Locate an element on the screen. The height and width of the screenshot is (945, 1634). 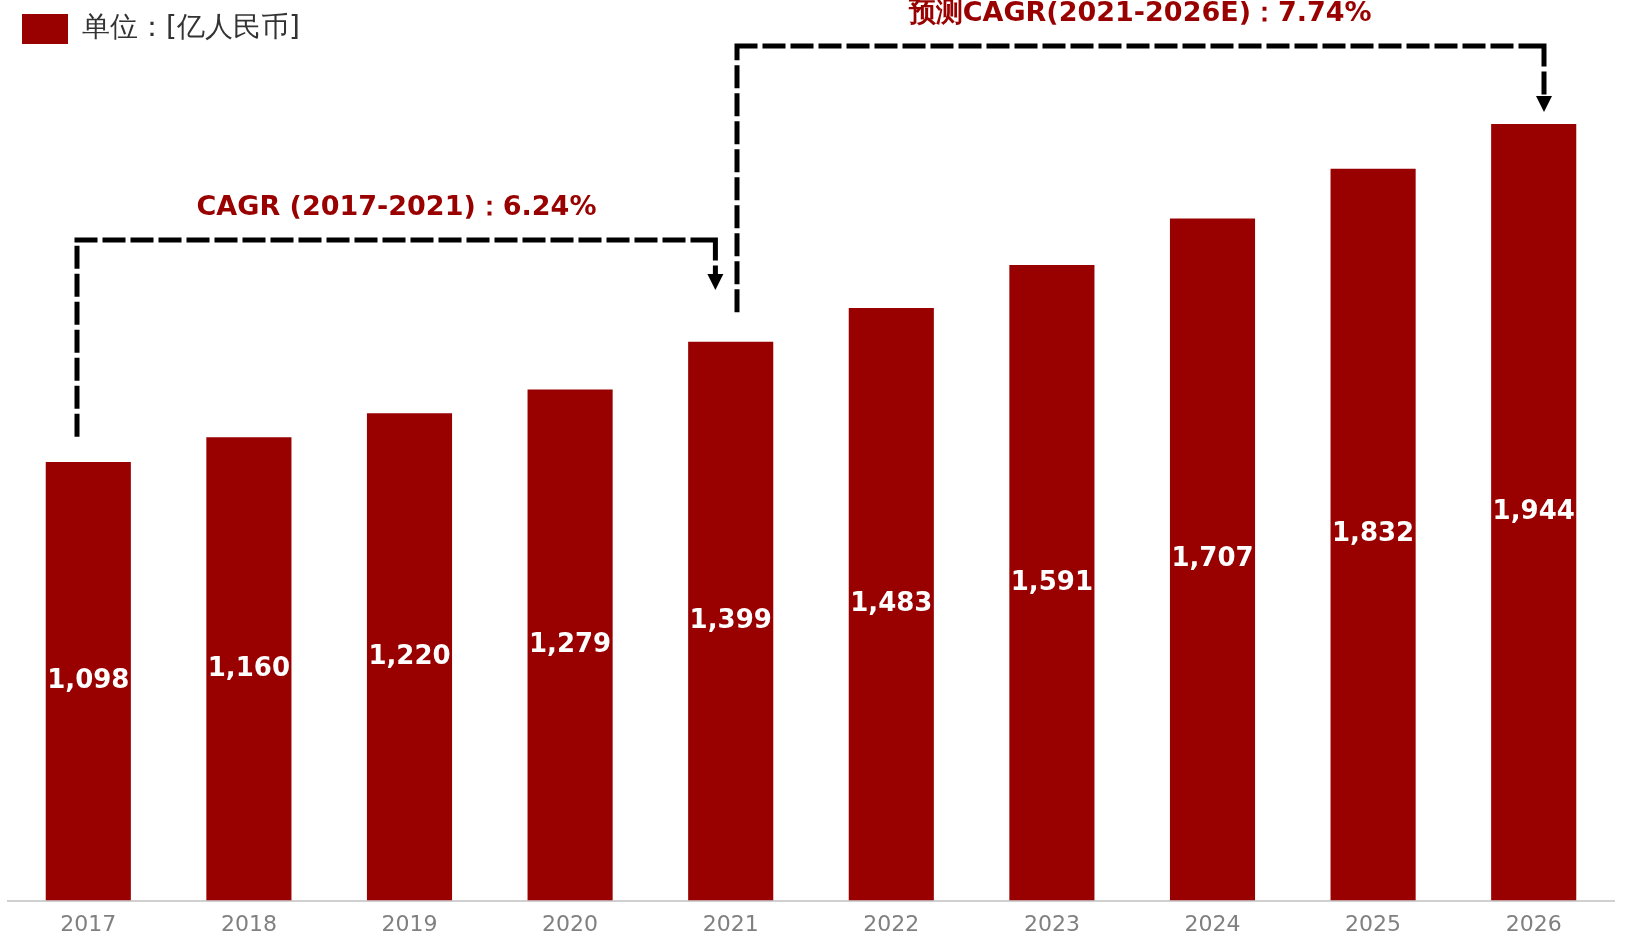
data-label: 1,707 is located at coordinates (1212, 557).